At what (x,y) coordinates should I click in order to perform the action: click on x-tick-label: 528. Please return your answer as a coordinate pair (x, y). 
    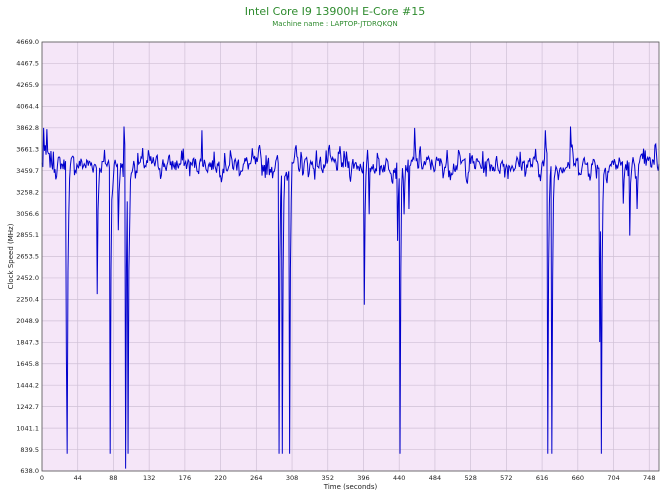
    Looking at the image, I should click on (470, 478).